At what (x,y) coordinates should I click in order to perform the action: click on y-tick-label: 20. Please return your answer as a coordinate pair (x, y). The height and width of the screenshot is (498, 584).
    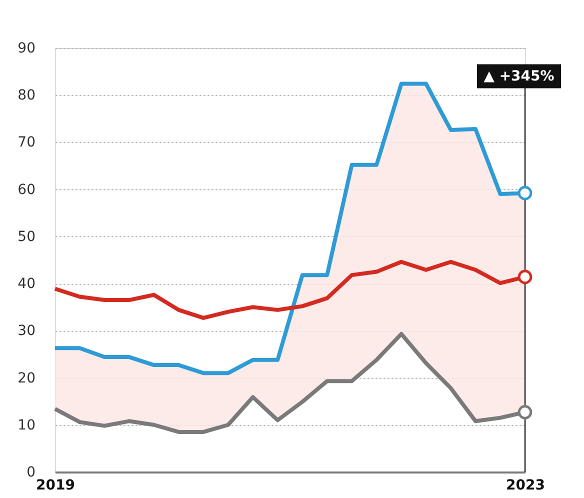
    Looking at the image, I should click on (27, 378).